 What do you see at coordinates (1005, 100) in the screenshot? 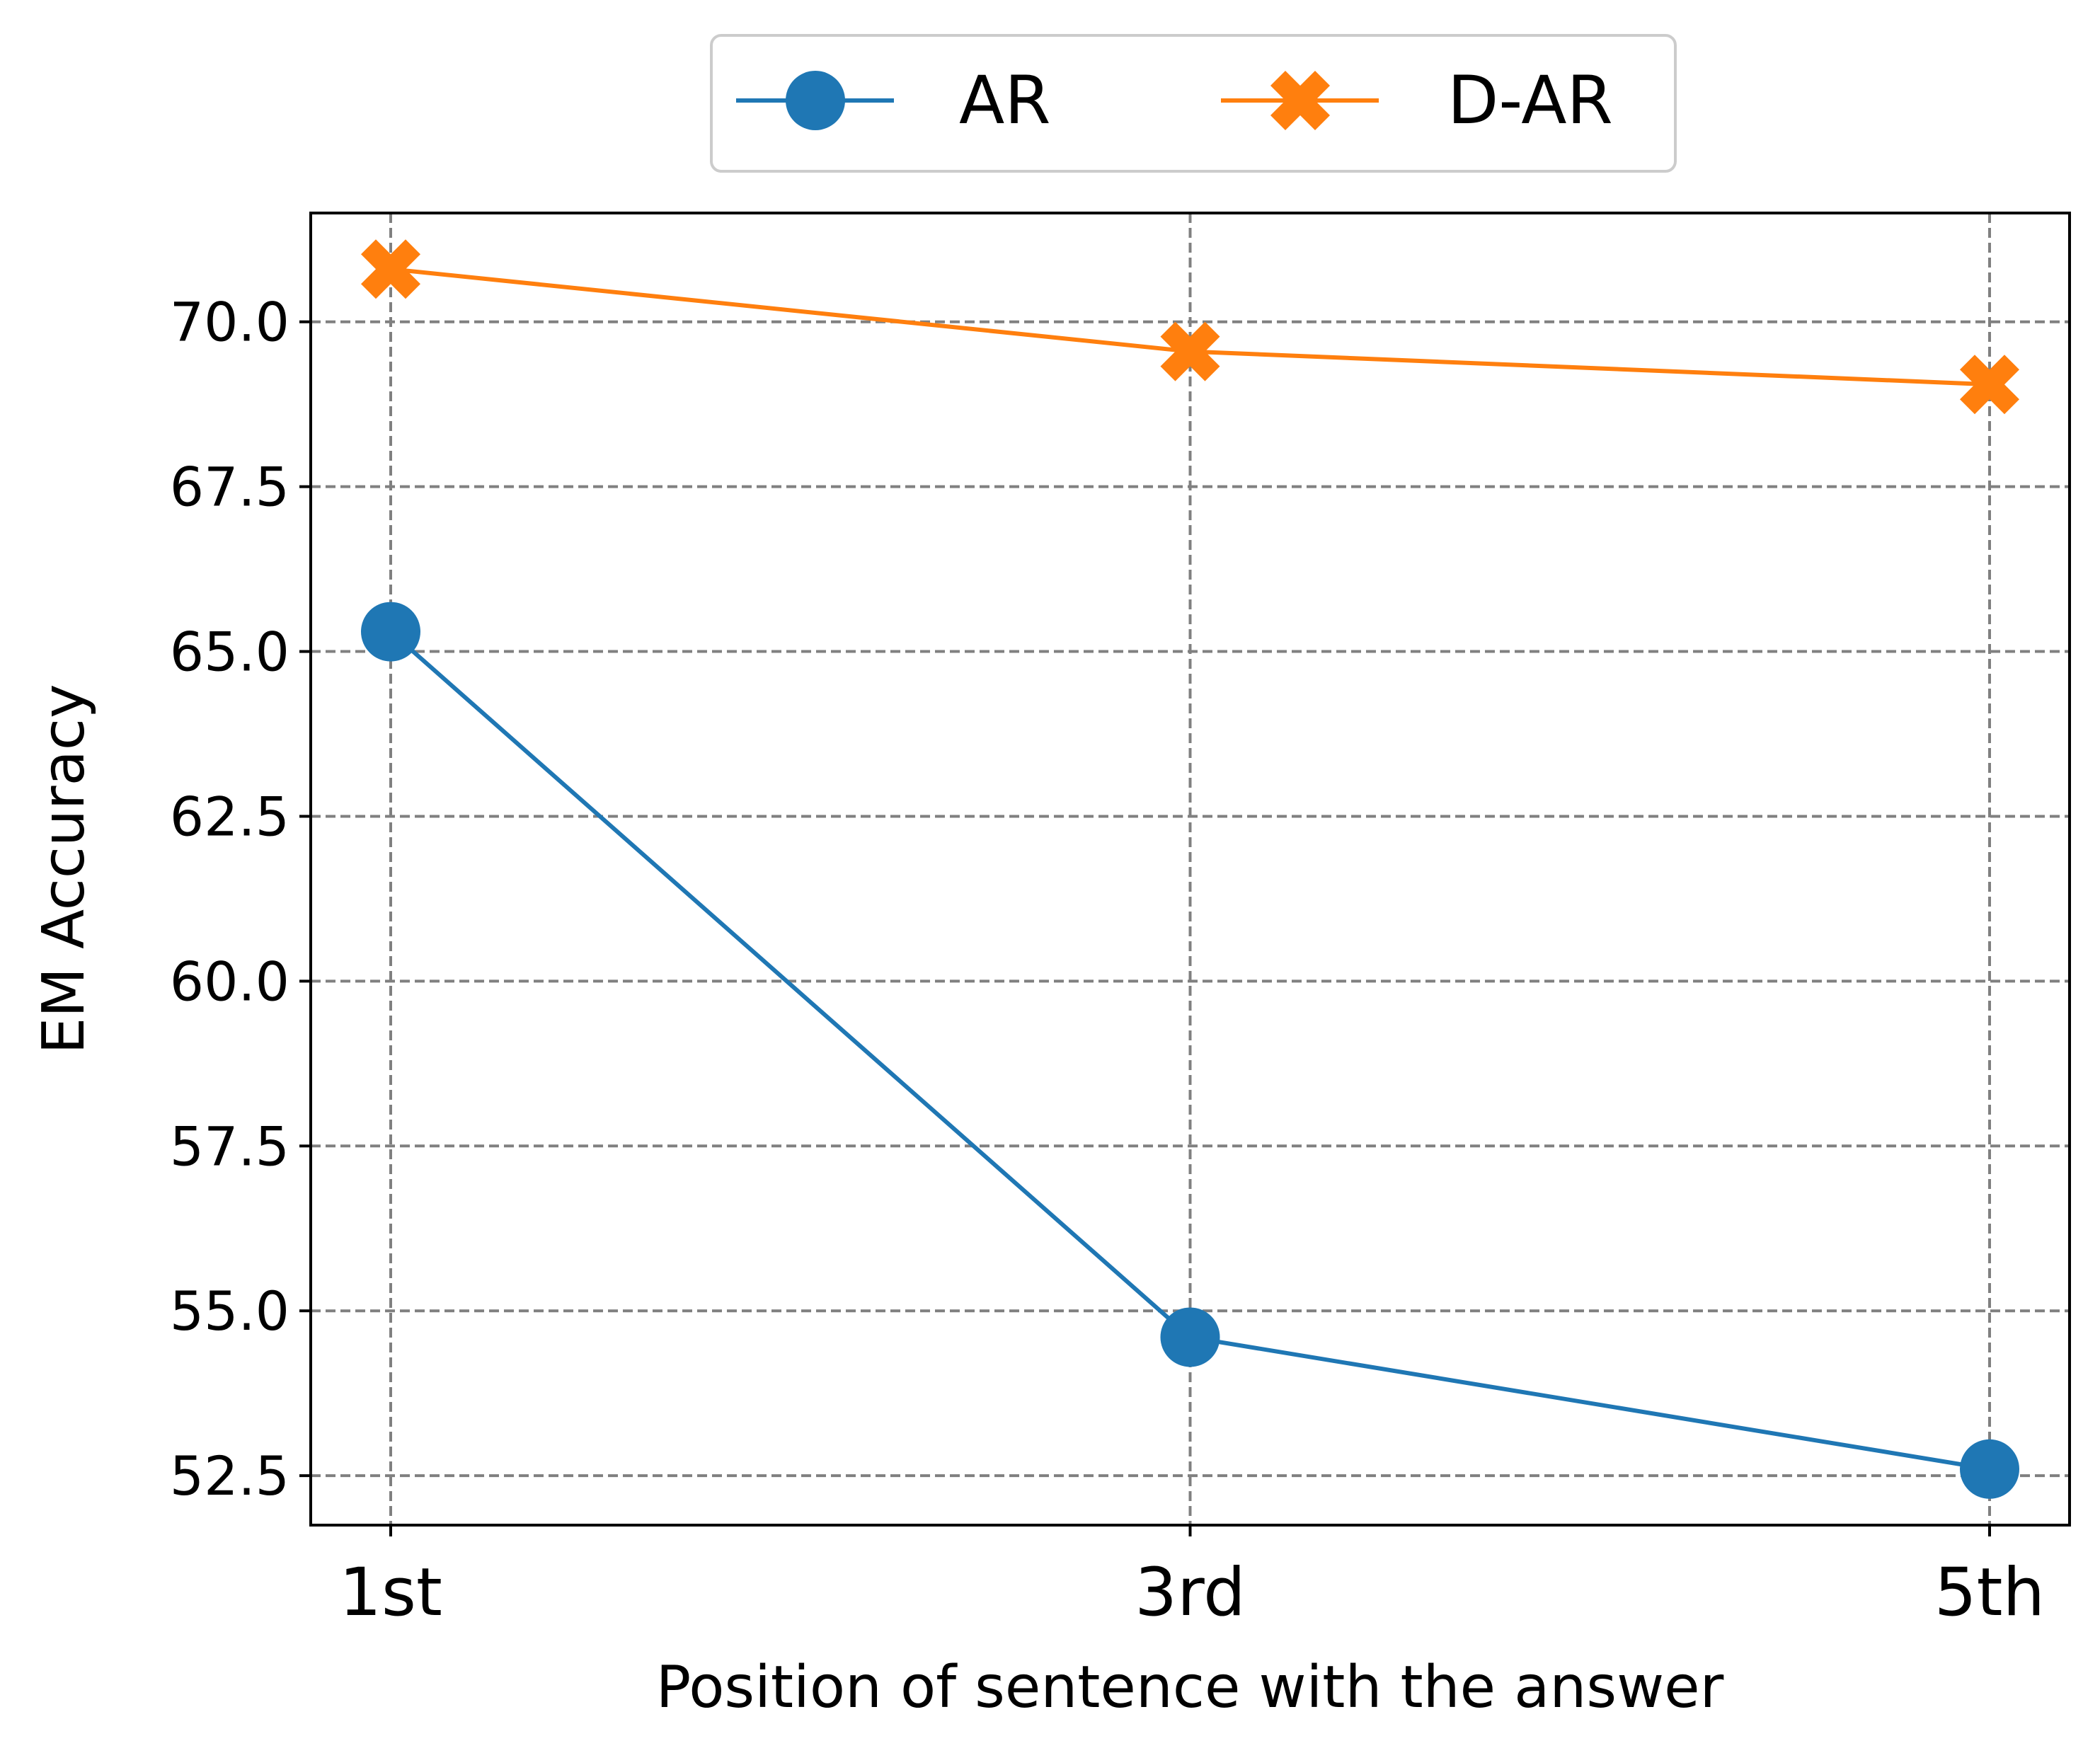
I see `legend-label-ar: AR` at bounding box center [1005, 100].